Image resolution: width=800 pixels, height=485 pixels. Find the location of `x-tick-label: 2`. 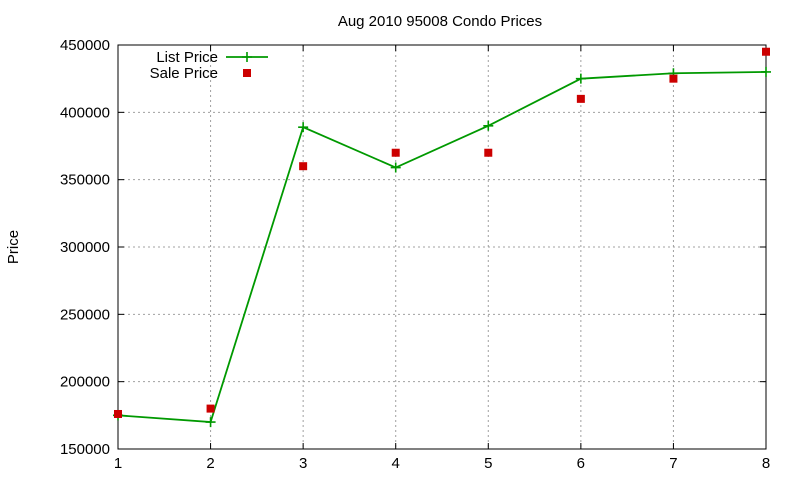

x-tick-label: 2 is located at coordinates (210, 463).